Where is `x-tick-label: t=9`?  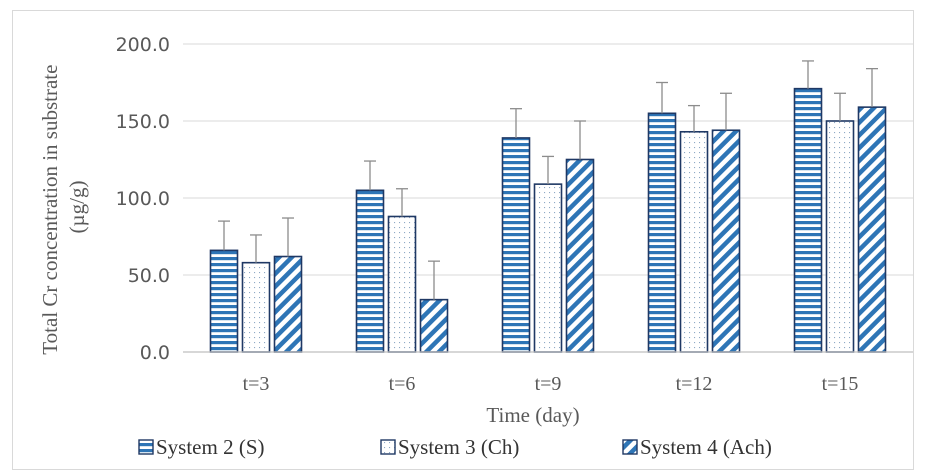
x-tick-label: t=9 is located at coordinates (548, 384).